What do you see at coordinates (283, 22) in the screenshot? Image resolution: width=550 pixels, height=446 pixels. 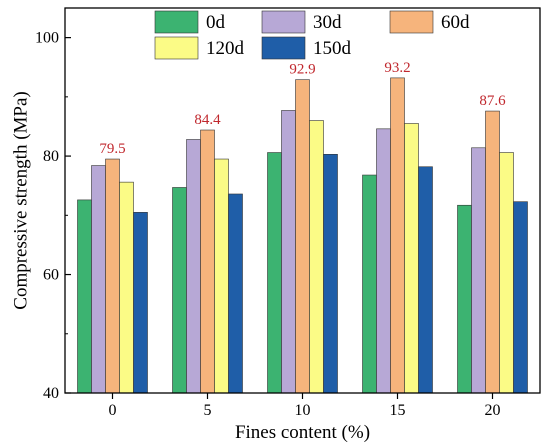 I see `legend-swatch-30d` at bounding box center [283, 22].